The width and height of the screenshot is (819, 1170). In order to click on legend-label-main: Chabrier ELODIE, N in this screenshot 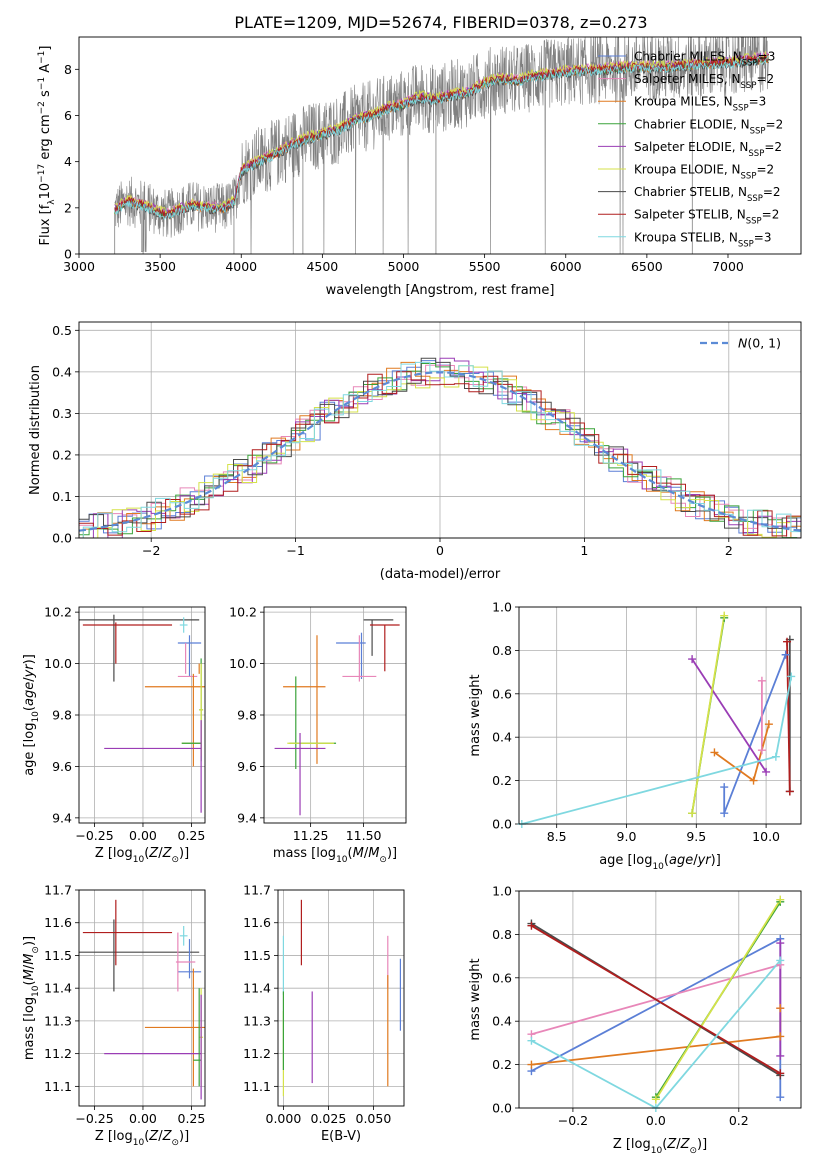, I will do `click(692, 124)`.